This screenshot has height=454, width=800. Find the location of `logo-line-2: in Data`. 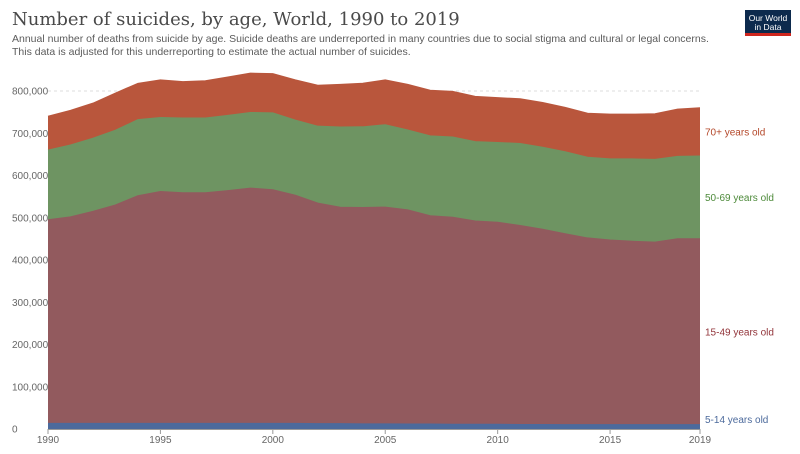

logo-line-2: in Data is located at coordinates (768, 27).